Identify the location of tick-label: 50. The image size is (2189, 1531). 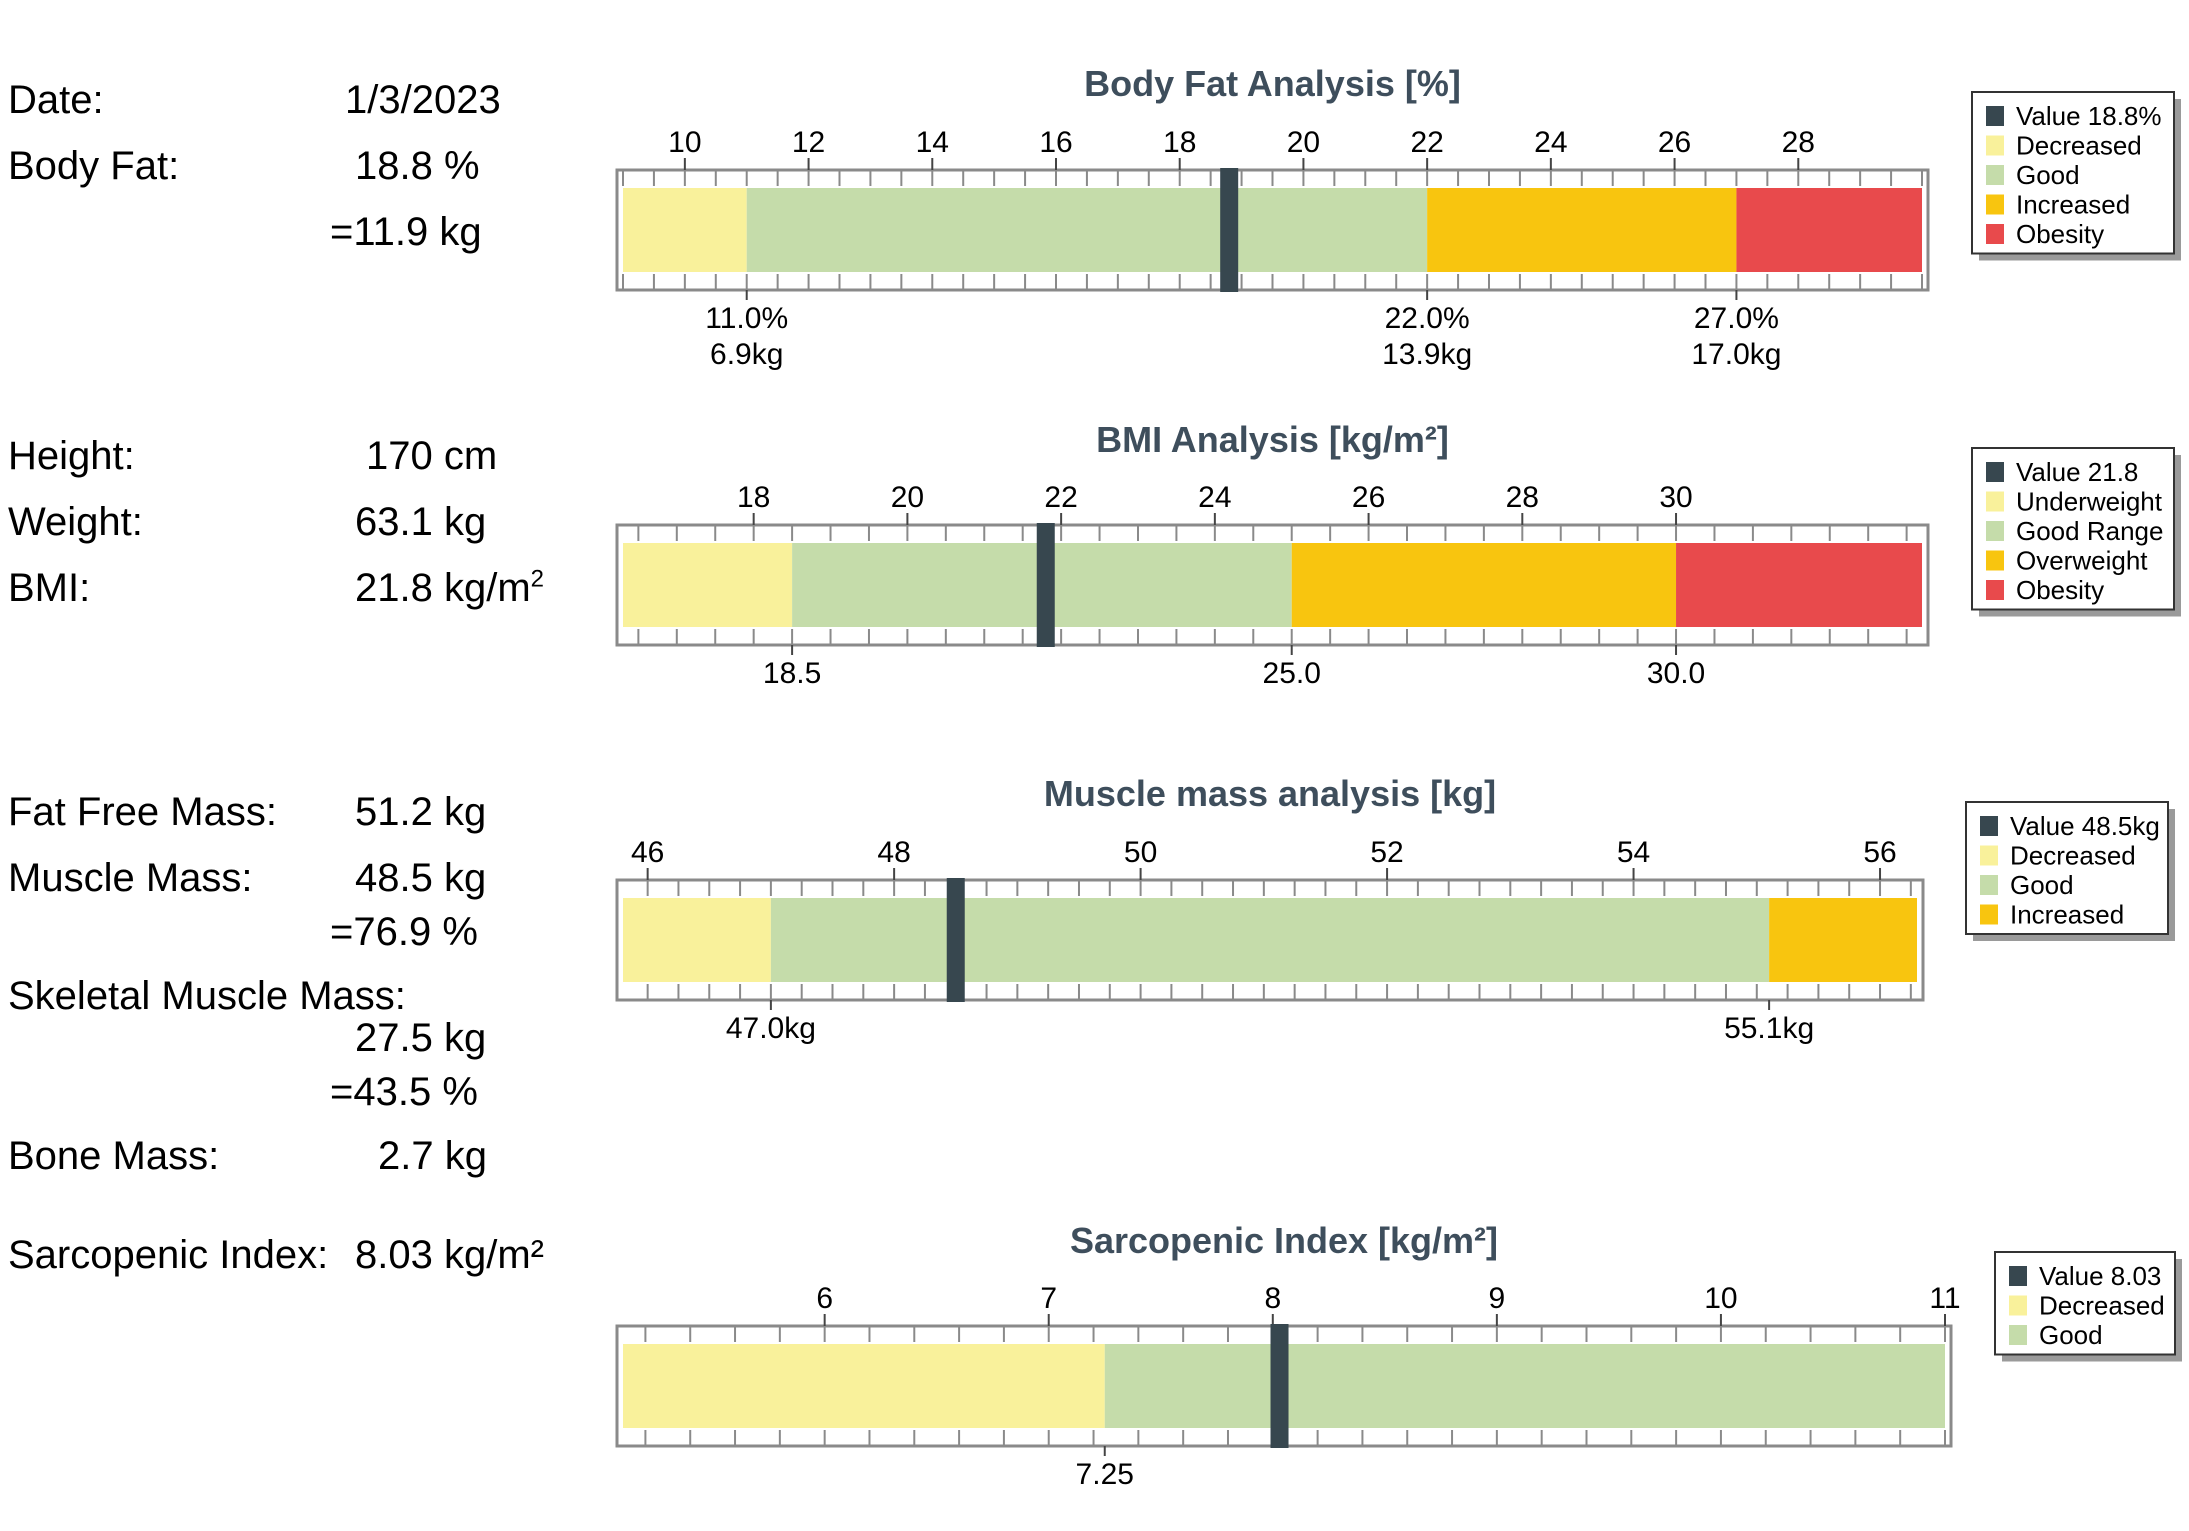
(1140, 852).